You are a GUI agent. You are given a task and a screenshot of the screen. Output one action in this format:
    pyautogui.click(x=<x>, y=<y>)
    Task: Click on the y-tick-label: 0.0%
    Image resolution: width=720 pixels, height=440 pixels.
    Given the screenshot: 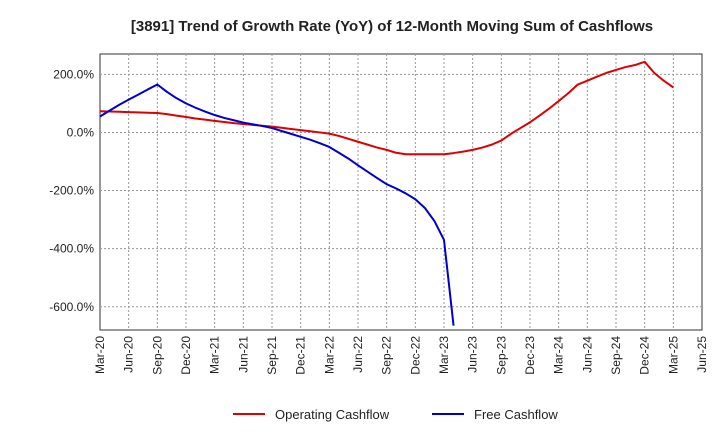 What is the action you would take?
    pyautogui.click(x=81, y=132)
    